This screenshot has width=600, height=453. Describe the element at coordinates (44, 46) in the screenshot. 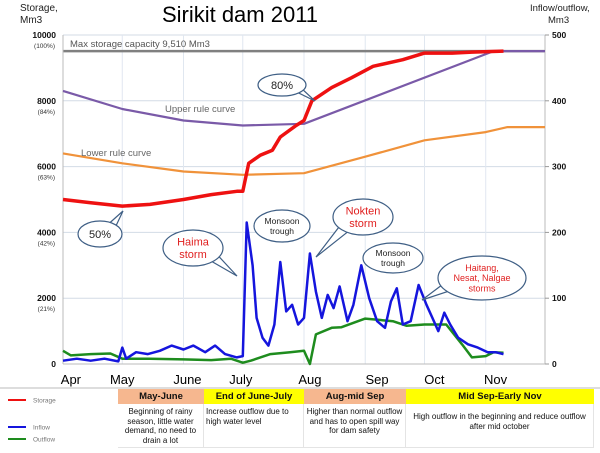

I see `left-tick-pct: (100%)` at that location.